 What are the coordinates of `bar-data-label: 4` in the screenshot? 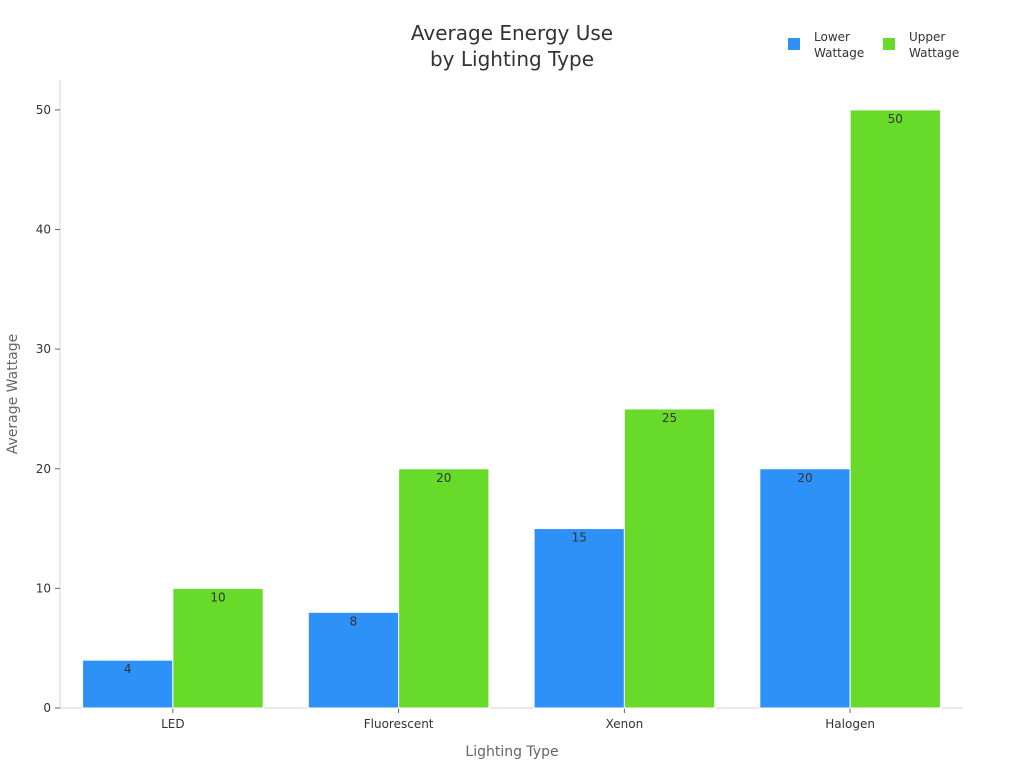 It's located at (128, 669).